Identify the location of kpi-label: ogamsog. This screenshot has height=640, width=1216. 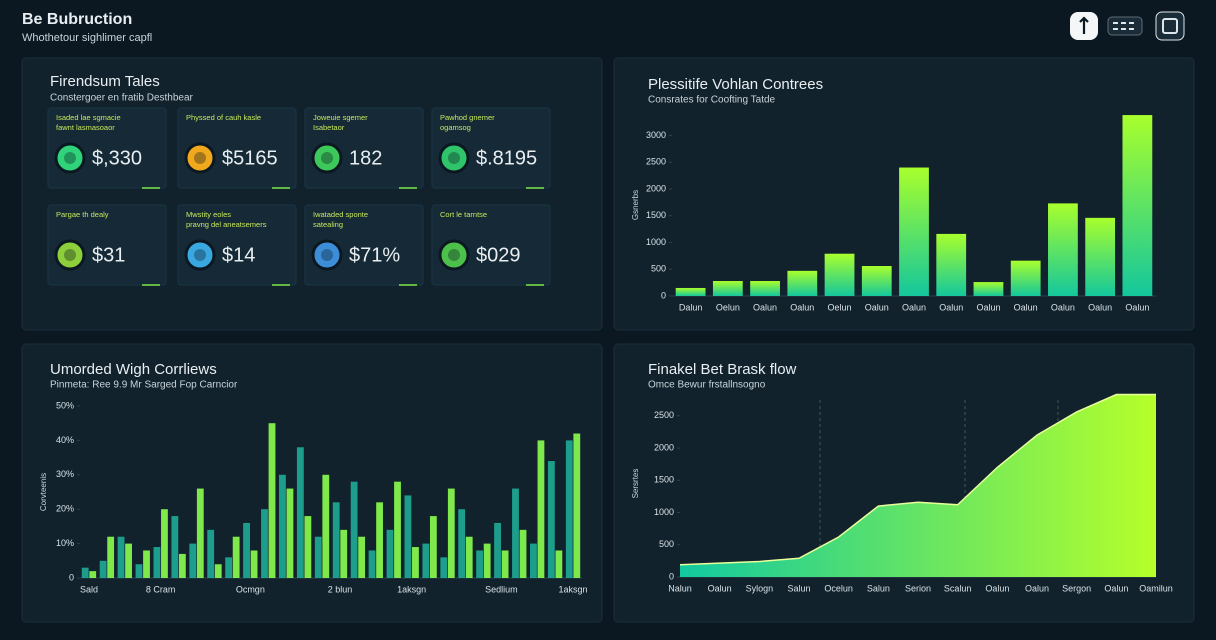
(455, 127).